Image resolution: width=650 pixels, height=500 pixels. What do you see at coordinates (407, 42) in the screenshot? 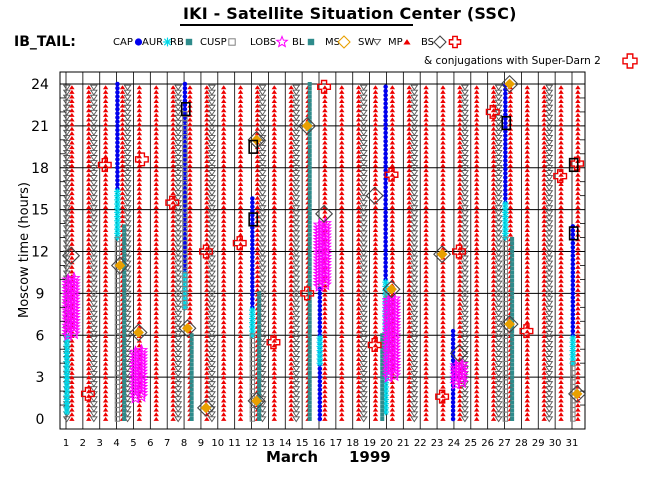
I see `legend-mp-icon` at bounding box center [407, 42].